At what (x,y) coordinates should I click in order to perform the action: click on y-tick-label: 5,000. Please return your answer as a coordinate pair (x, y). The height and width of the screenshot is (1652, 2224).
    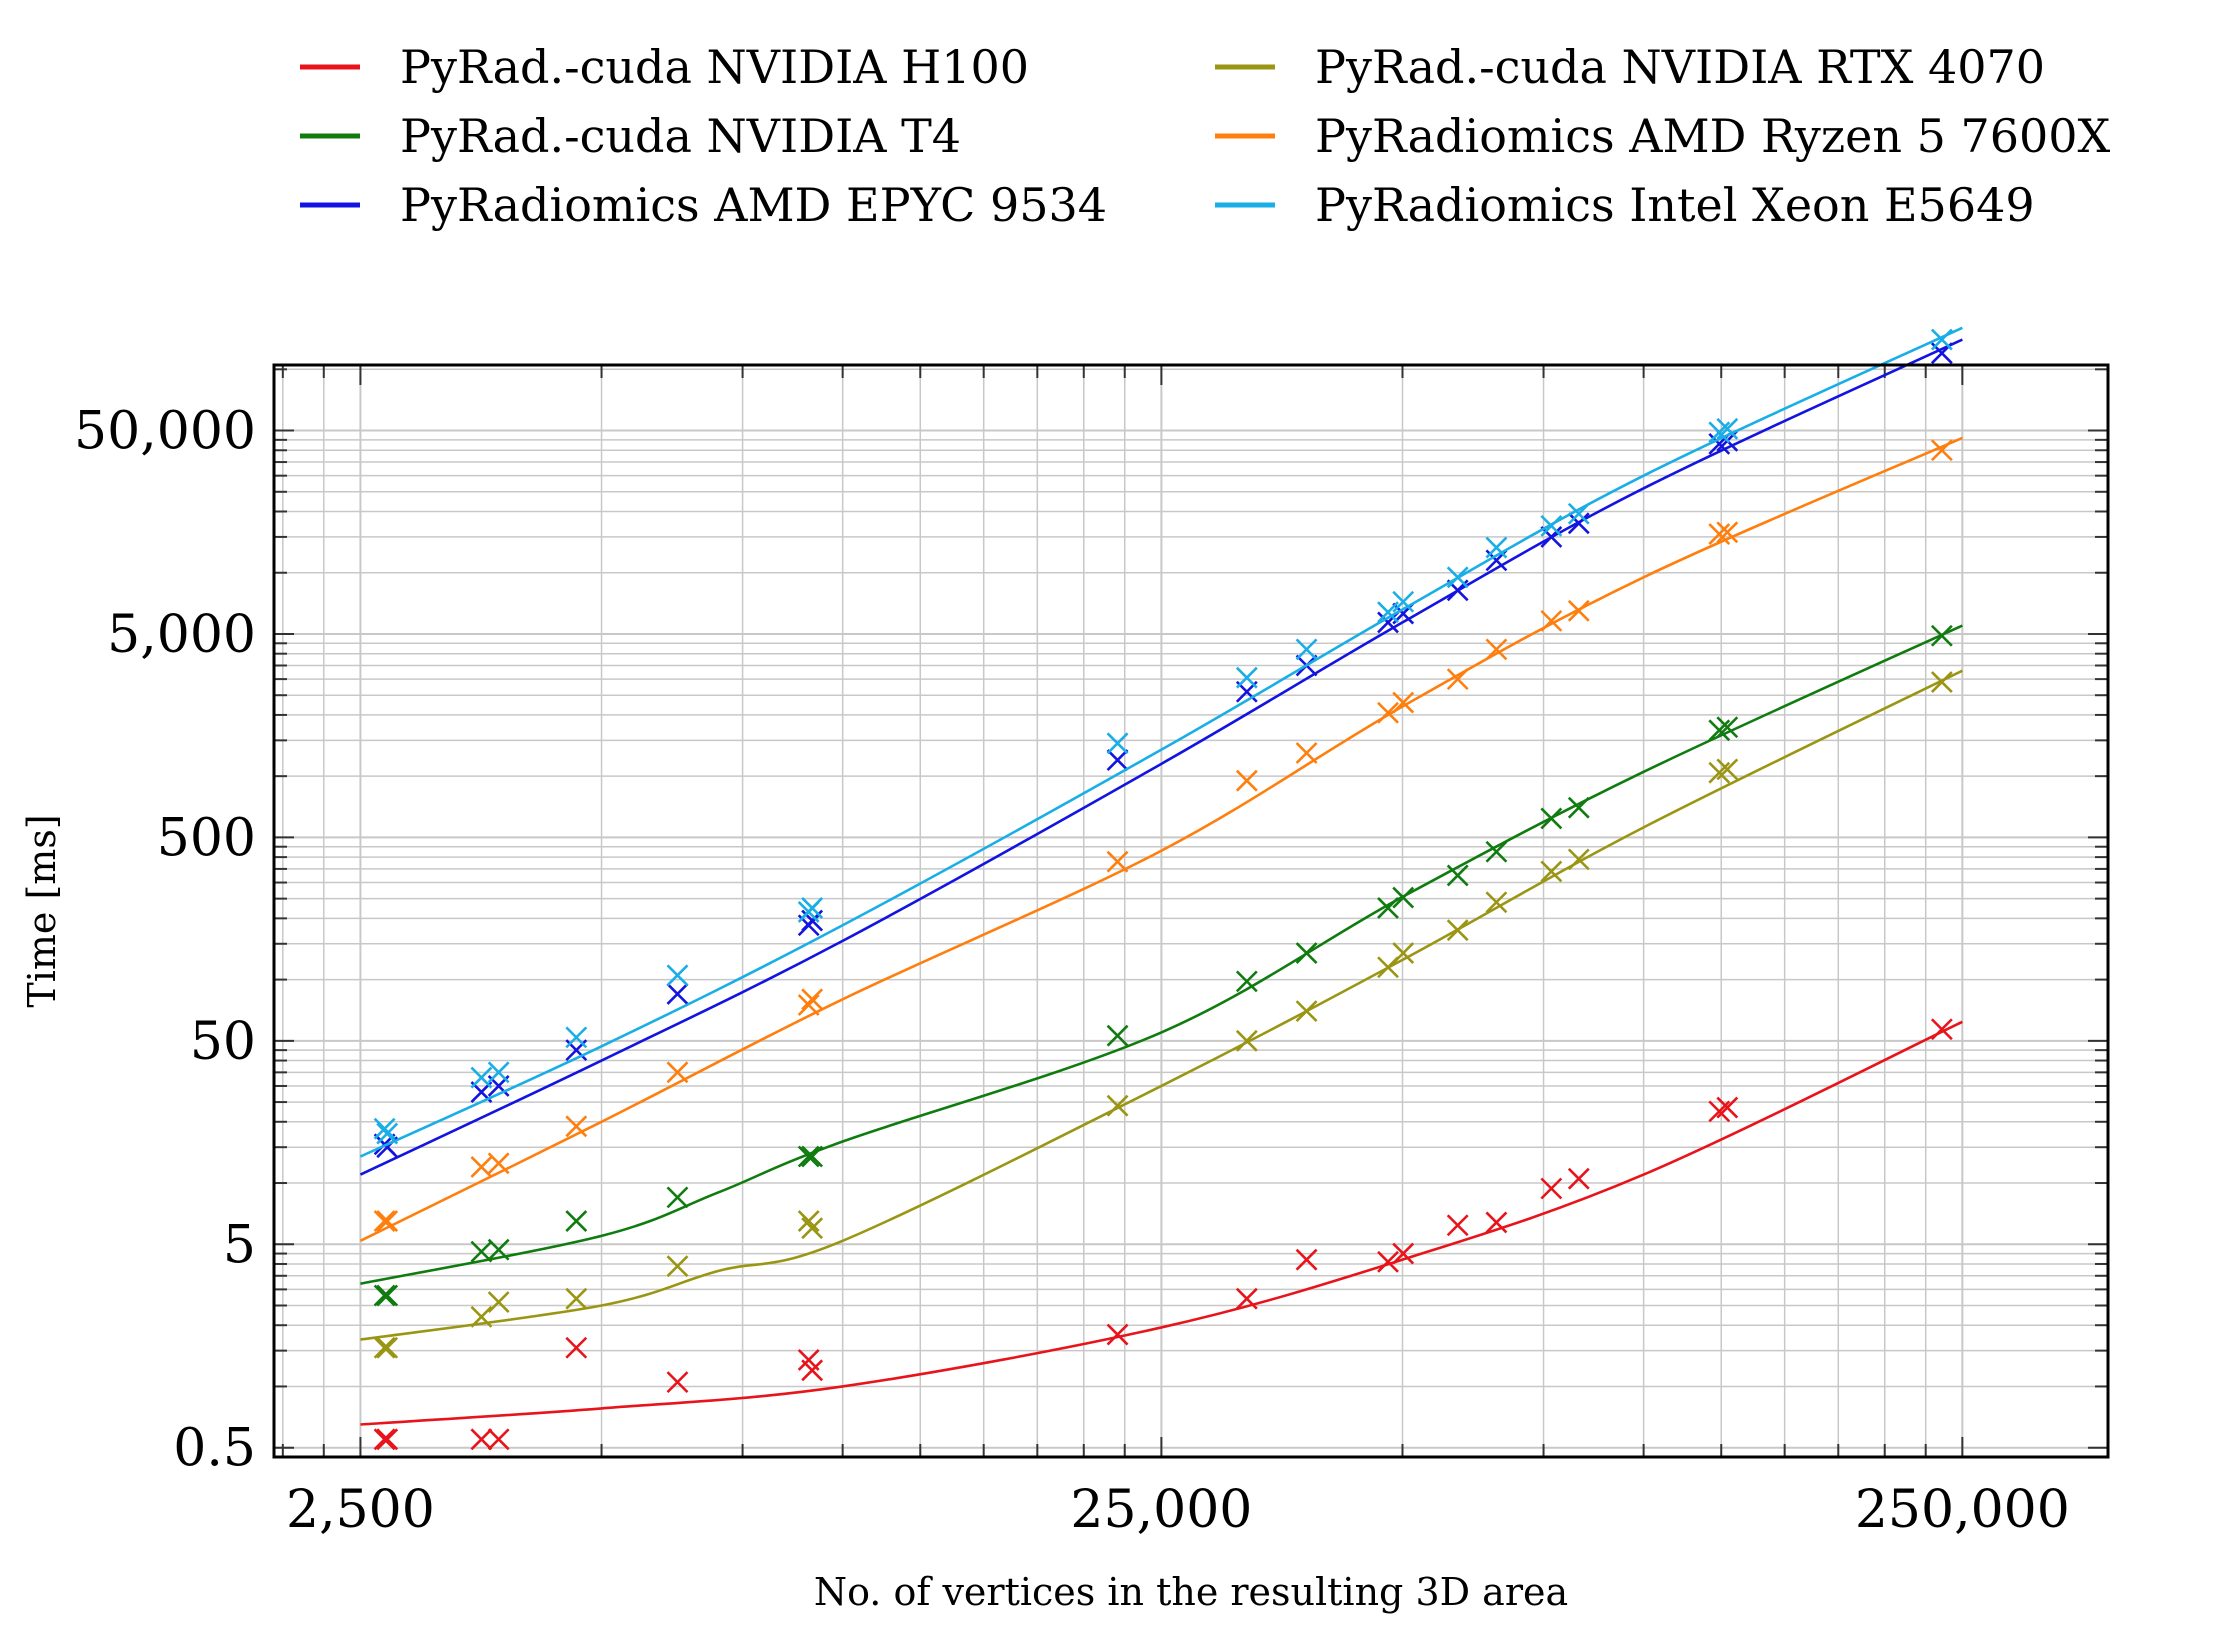
    Looking at the image, I should click on (181, 635).